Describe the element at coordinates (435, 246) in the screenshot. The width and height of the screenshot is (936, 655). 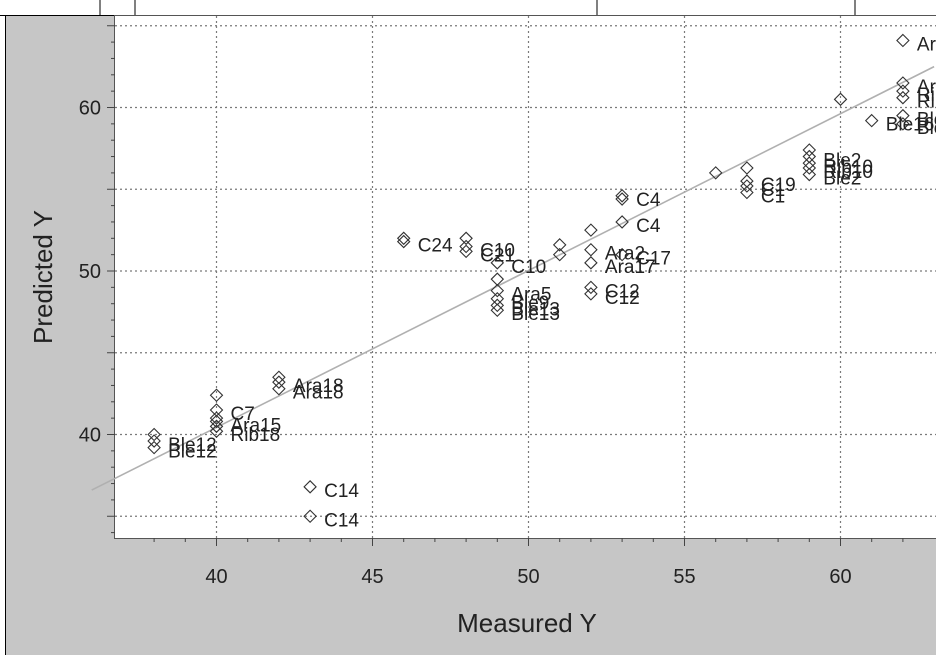
I see `data-label: C24` at that location.